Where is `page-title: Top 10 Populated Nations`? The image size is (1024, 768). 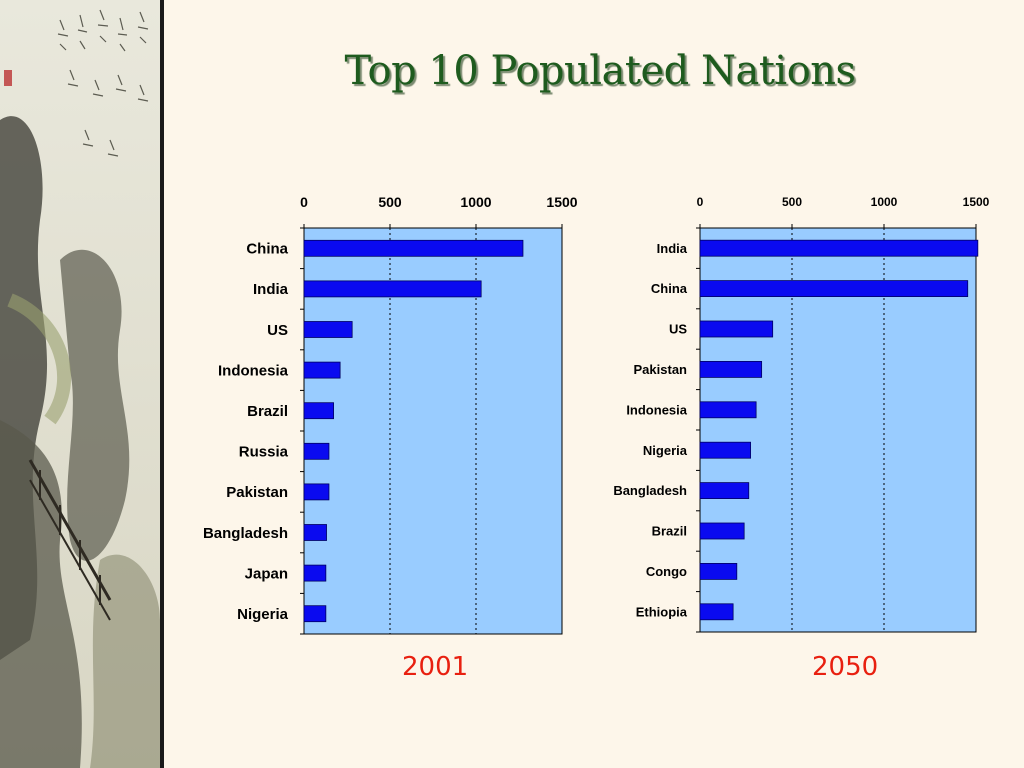
page-title: Top 10 Populated Nations is located at coordinates (600, 71).